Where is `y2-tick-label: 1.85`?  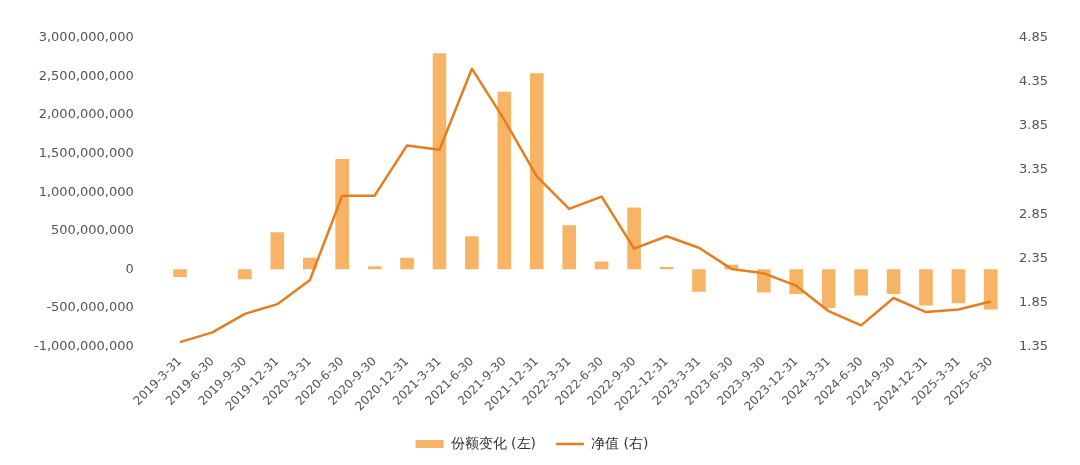
y2-tick-label: 1.85 is located at coordinates (1034, 301).